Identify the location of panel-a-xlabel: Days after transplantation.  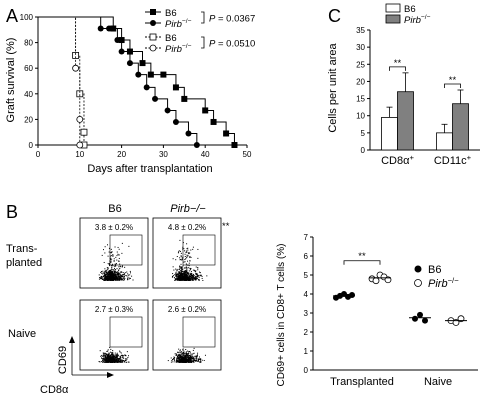
(149, 169).